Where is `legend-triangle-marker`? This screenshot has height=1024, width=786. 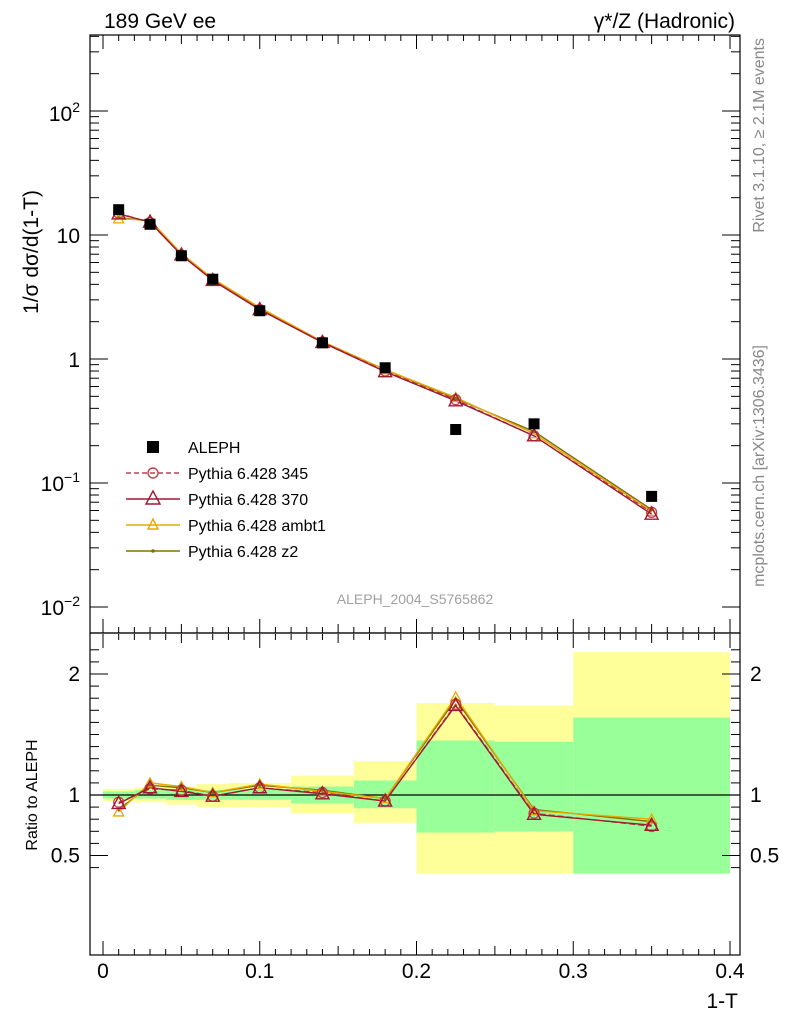
legend-triangle-marker is located at coordinates (153, 497).